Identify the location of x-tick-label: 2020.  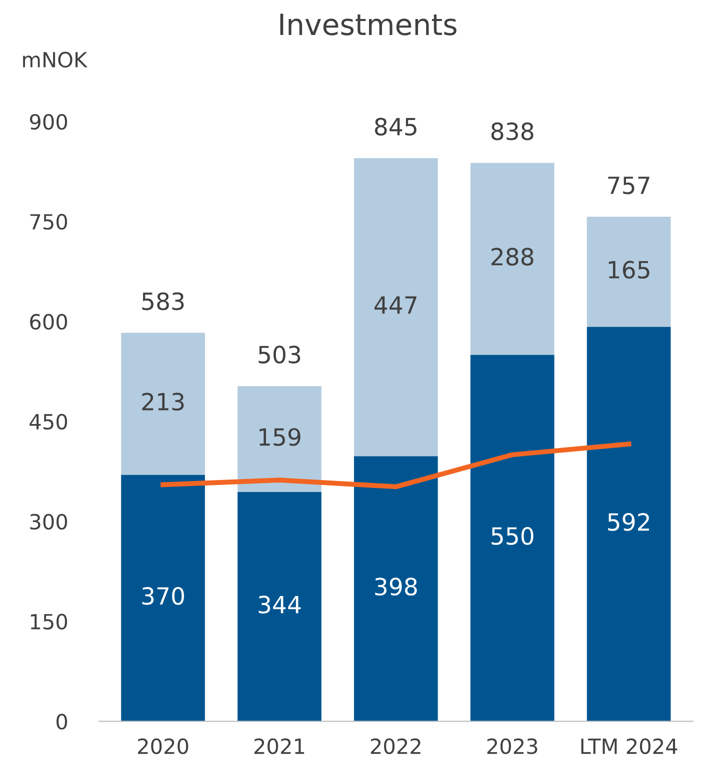
(163, 746).